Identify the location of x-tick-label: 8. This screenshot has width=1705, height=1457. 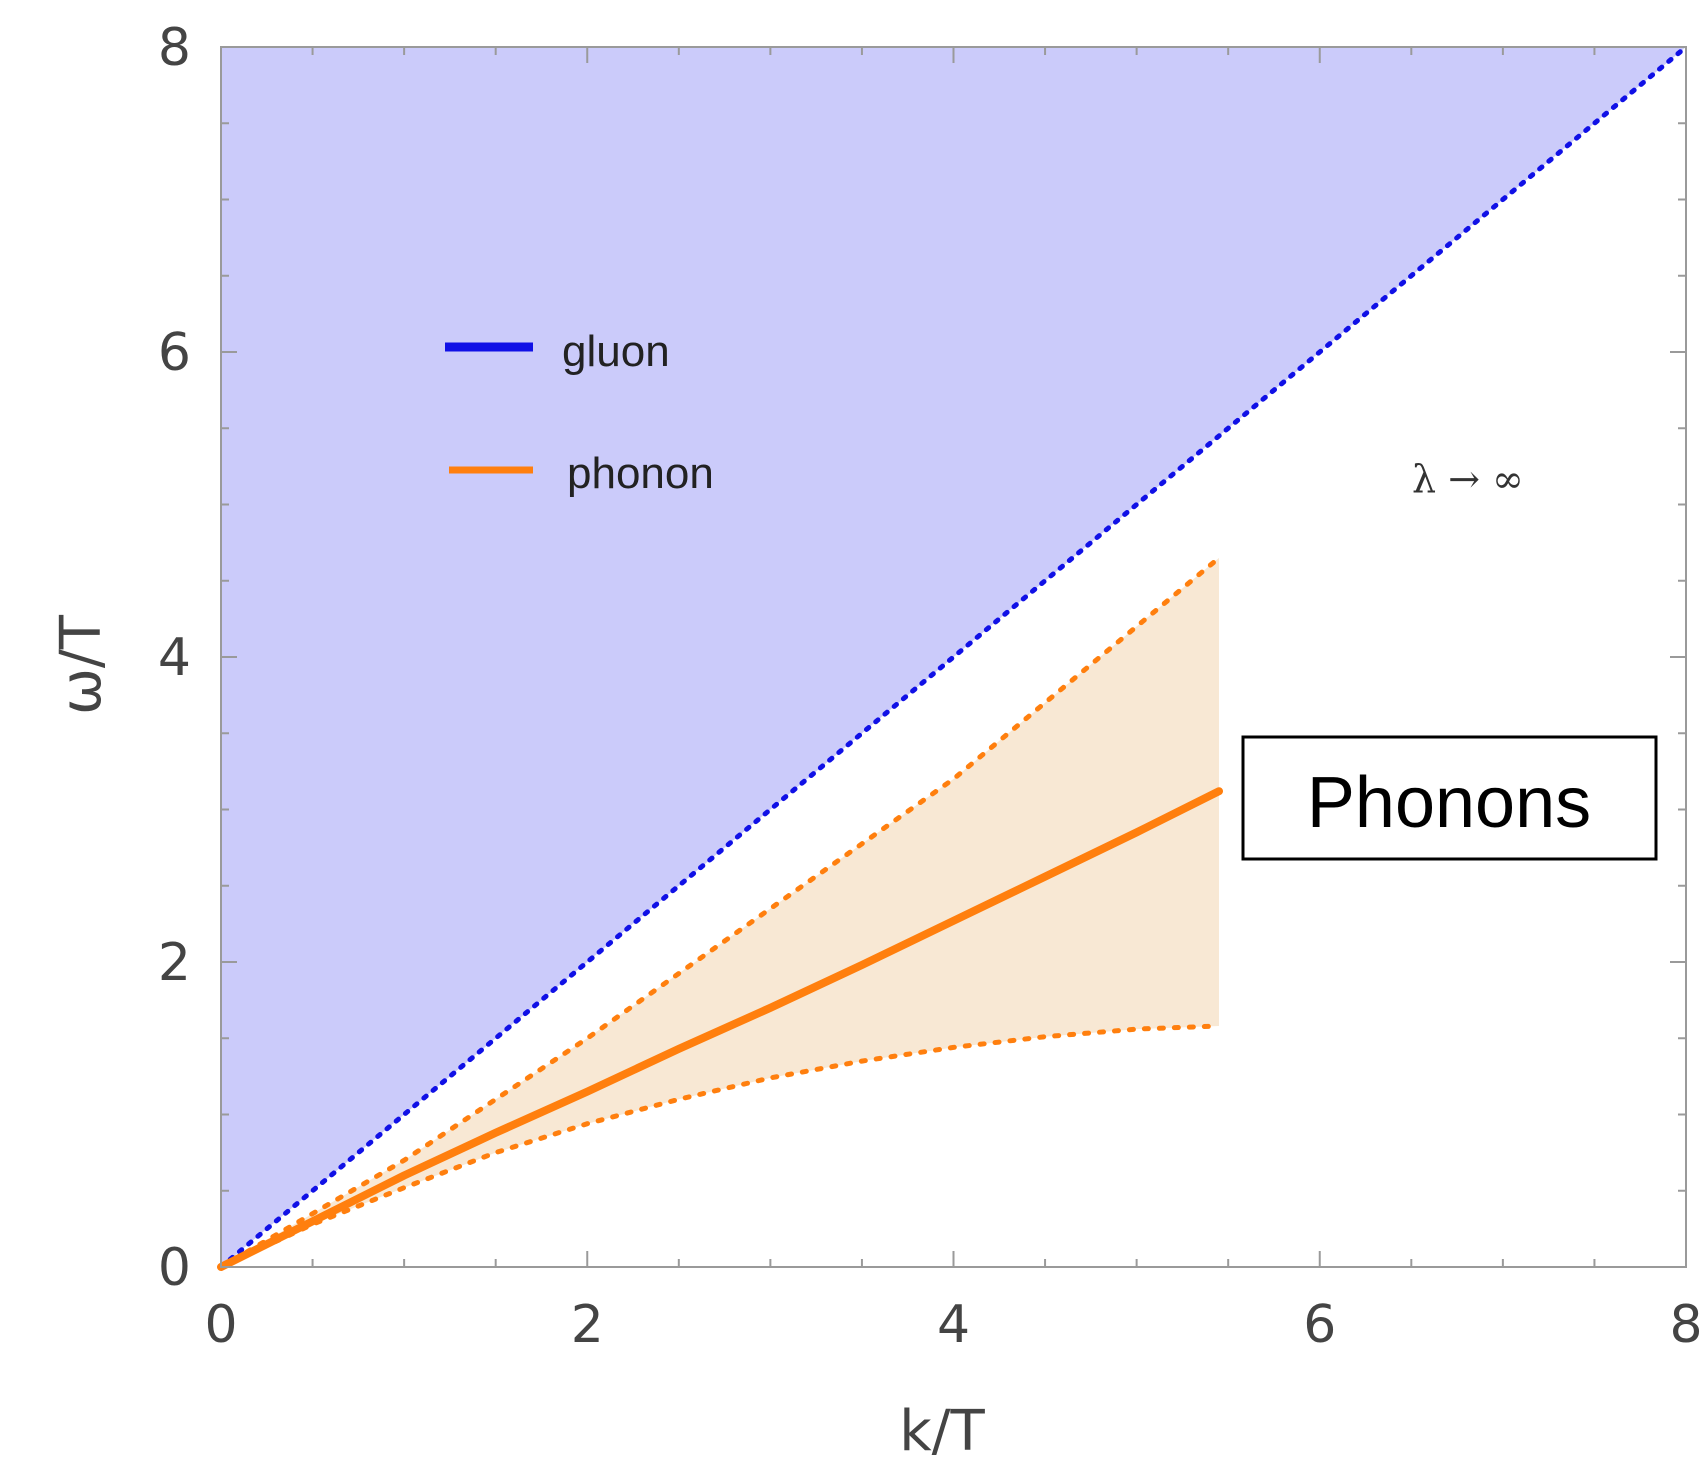
(1685, 1325).